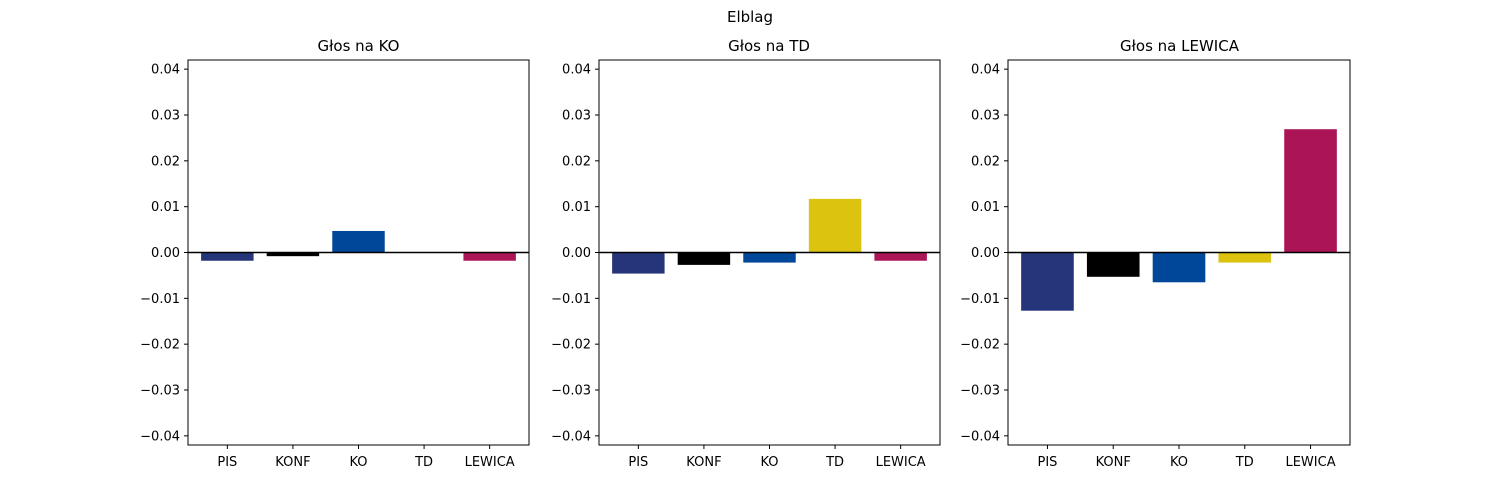  I want to click on subplot-ko-title: Głos na KO, so click(359, 46).